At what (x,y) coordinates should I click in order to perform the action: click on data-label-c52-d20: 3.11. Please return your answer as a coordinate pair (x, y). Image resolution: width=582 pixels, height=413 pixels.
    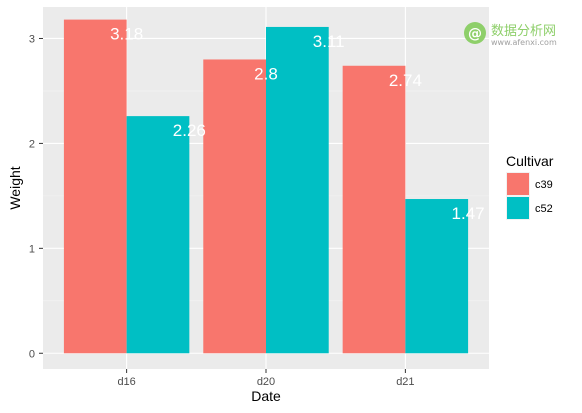
    Looking at the image, I should click on (329, 41).